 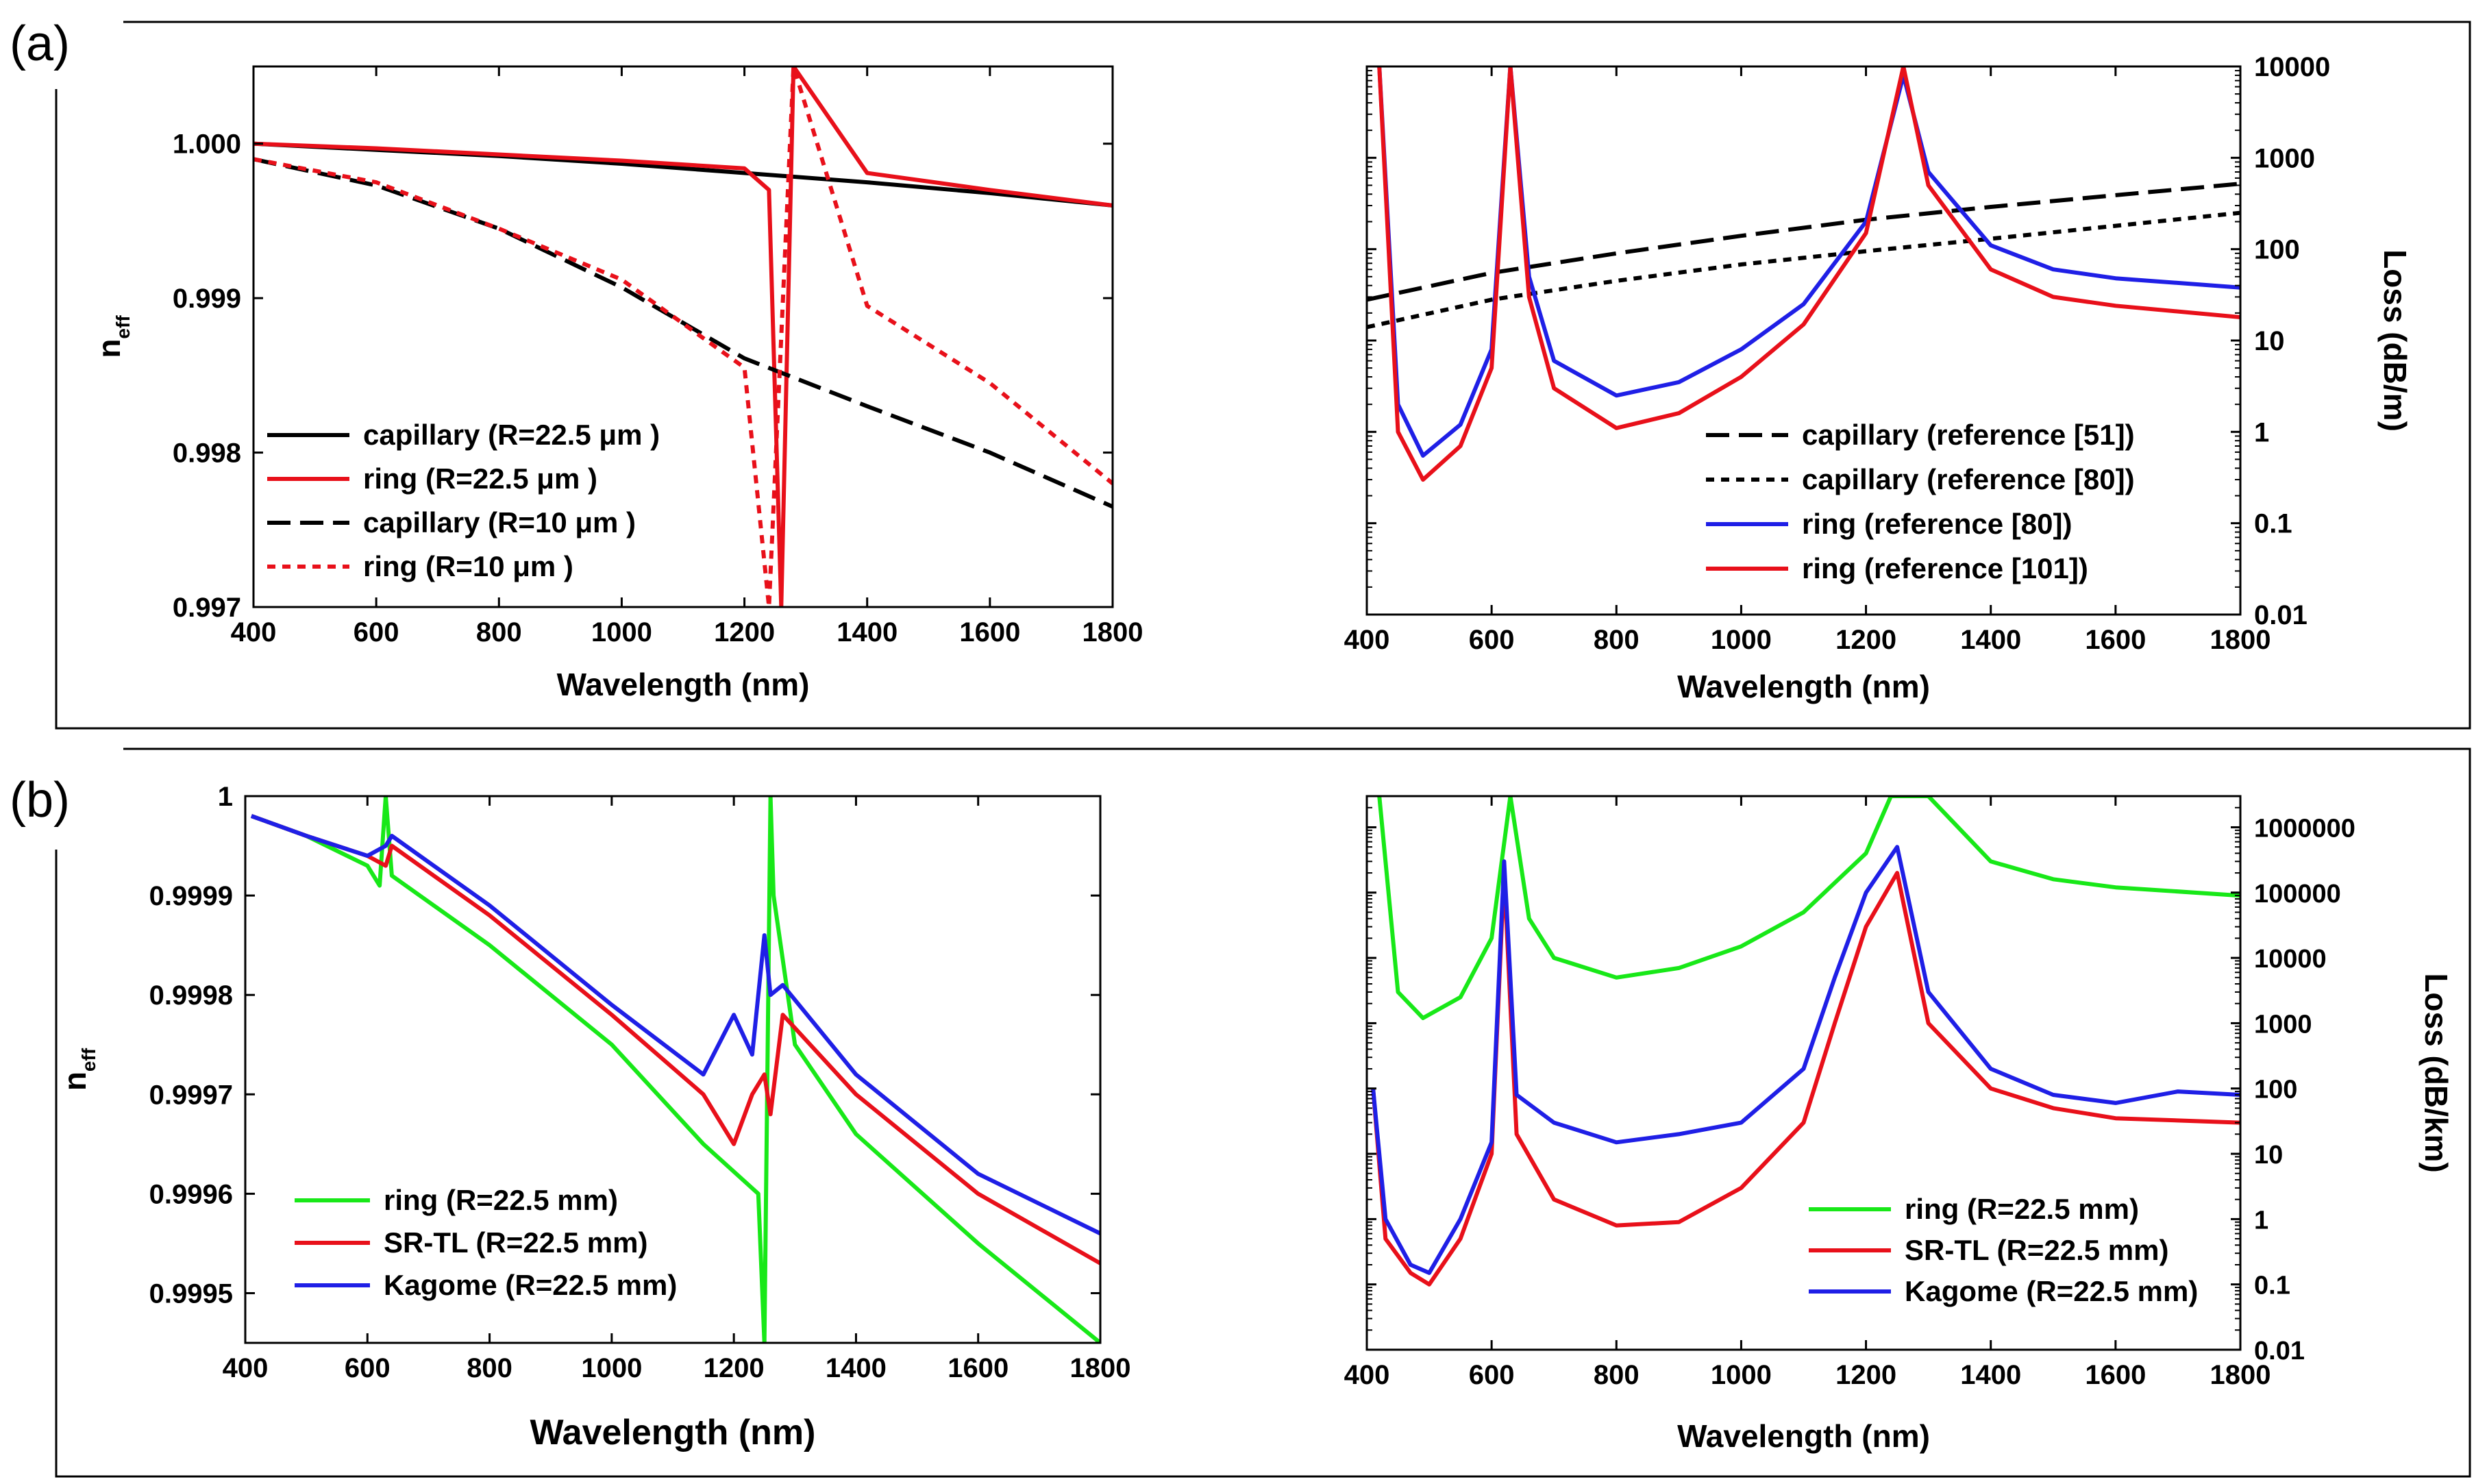 I want to click on legend-label-4: ring (reference [101]), so click(x=1945, y=568).